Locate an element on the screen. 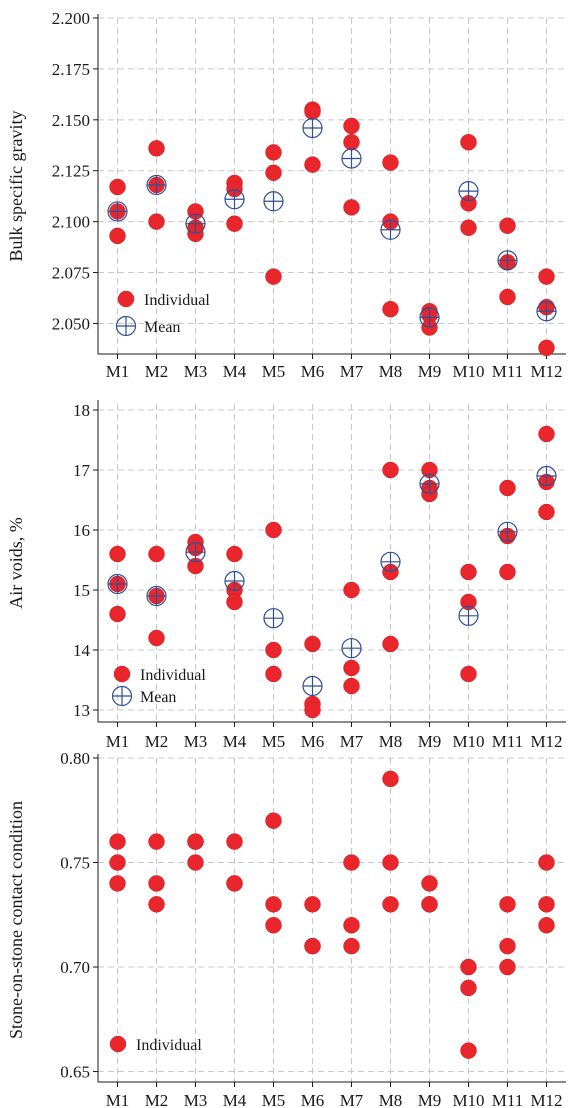 The height and width of the screenshot is (1108, 581). legend: Individual is located at coordinates (155, 1044).